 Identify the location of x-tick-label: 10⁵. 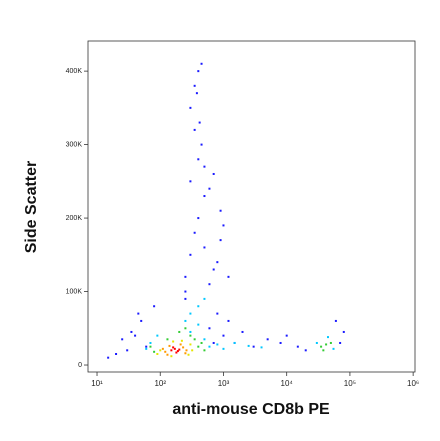
(350, 383).